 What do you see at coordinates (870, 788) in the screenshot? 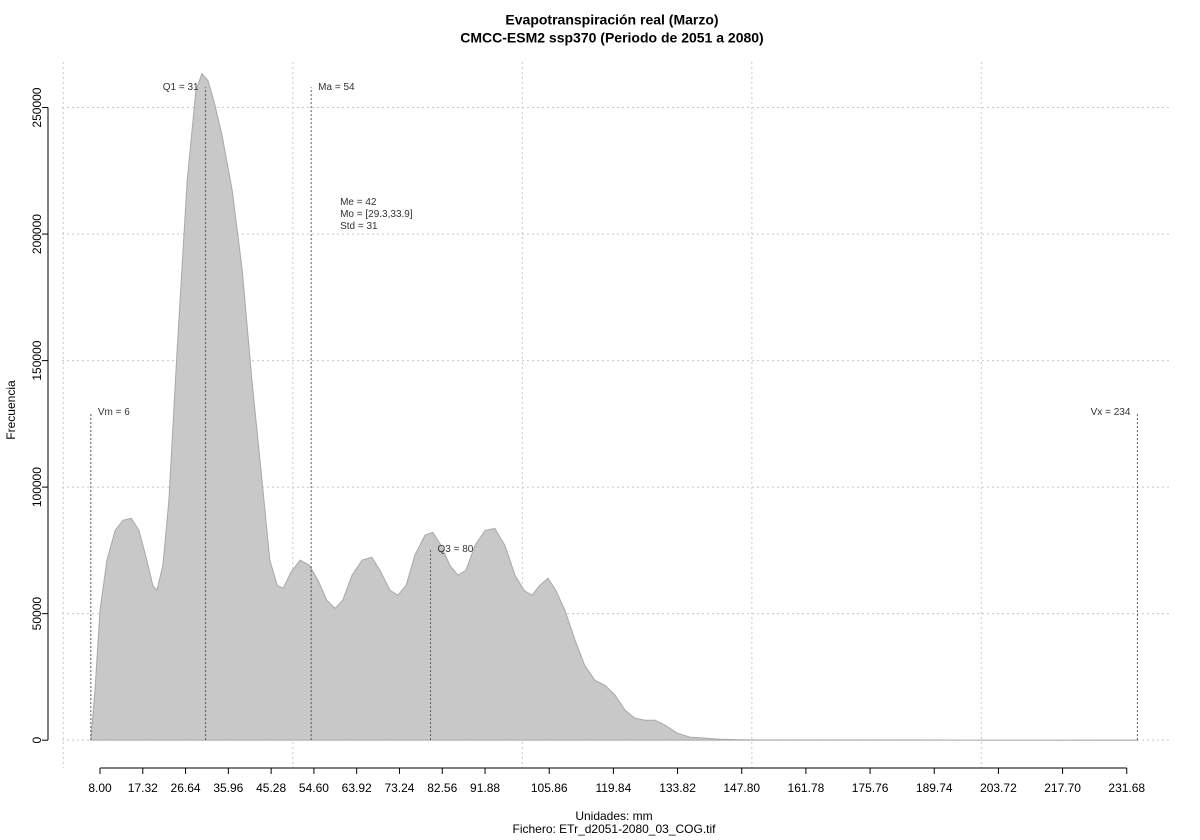
I see `x-tick-label: 175.76` at bounding box center [870, 788].